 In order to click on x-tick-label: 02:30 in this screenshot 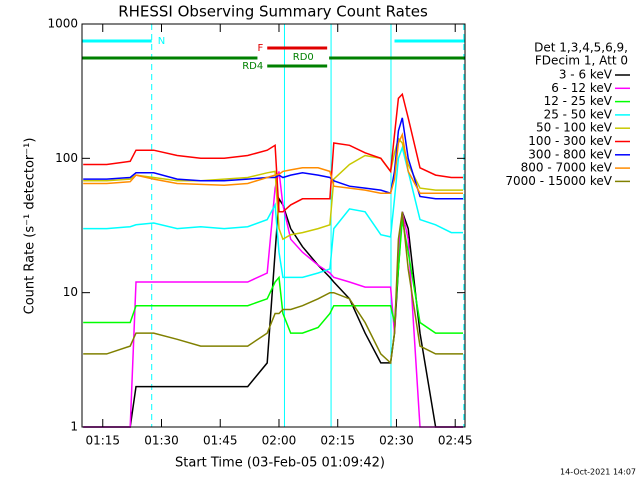, I will do `click(396, 441)`.